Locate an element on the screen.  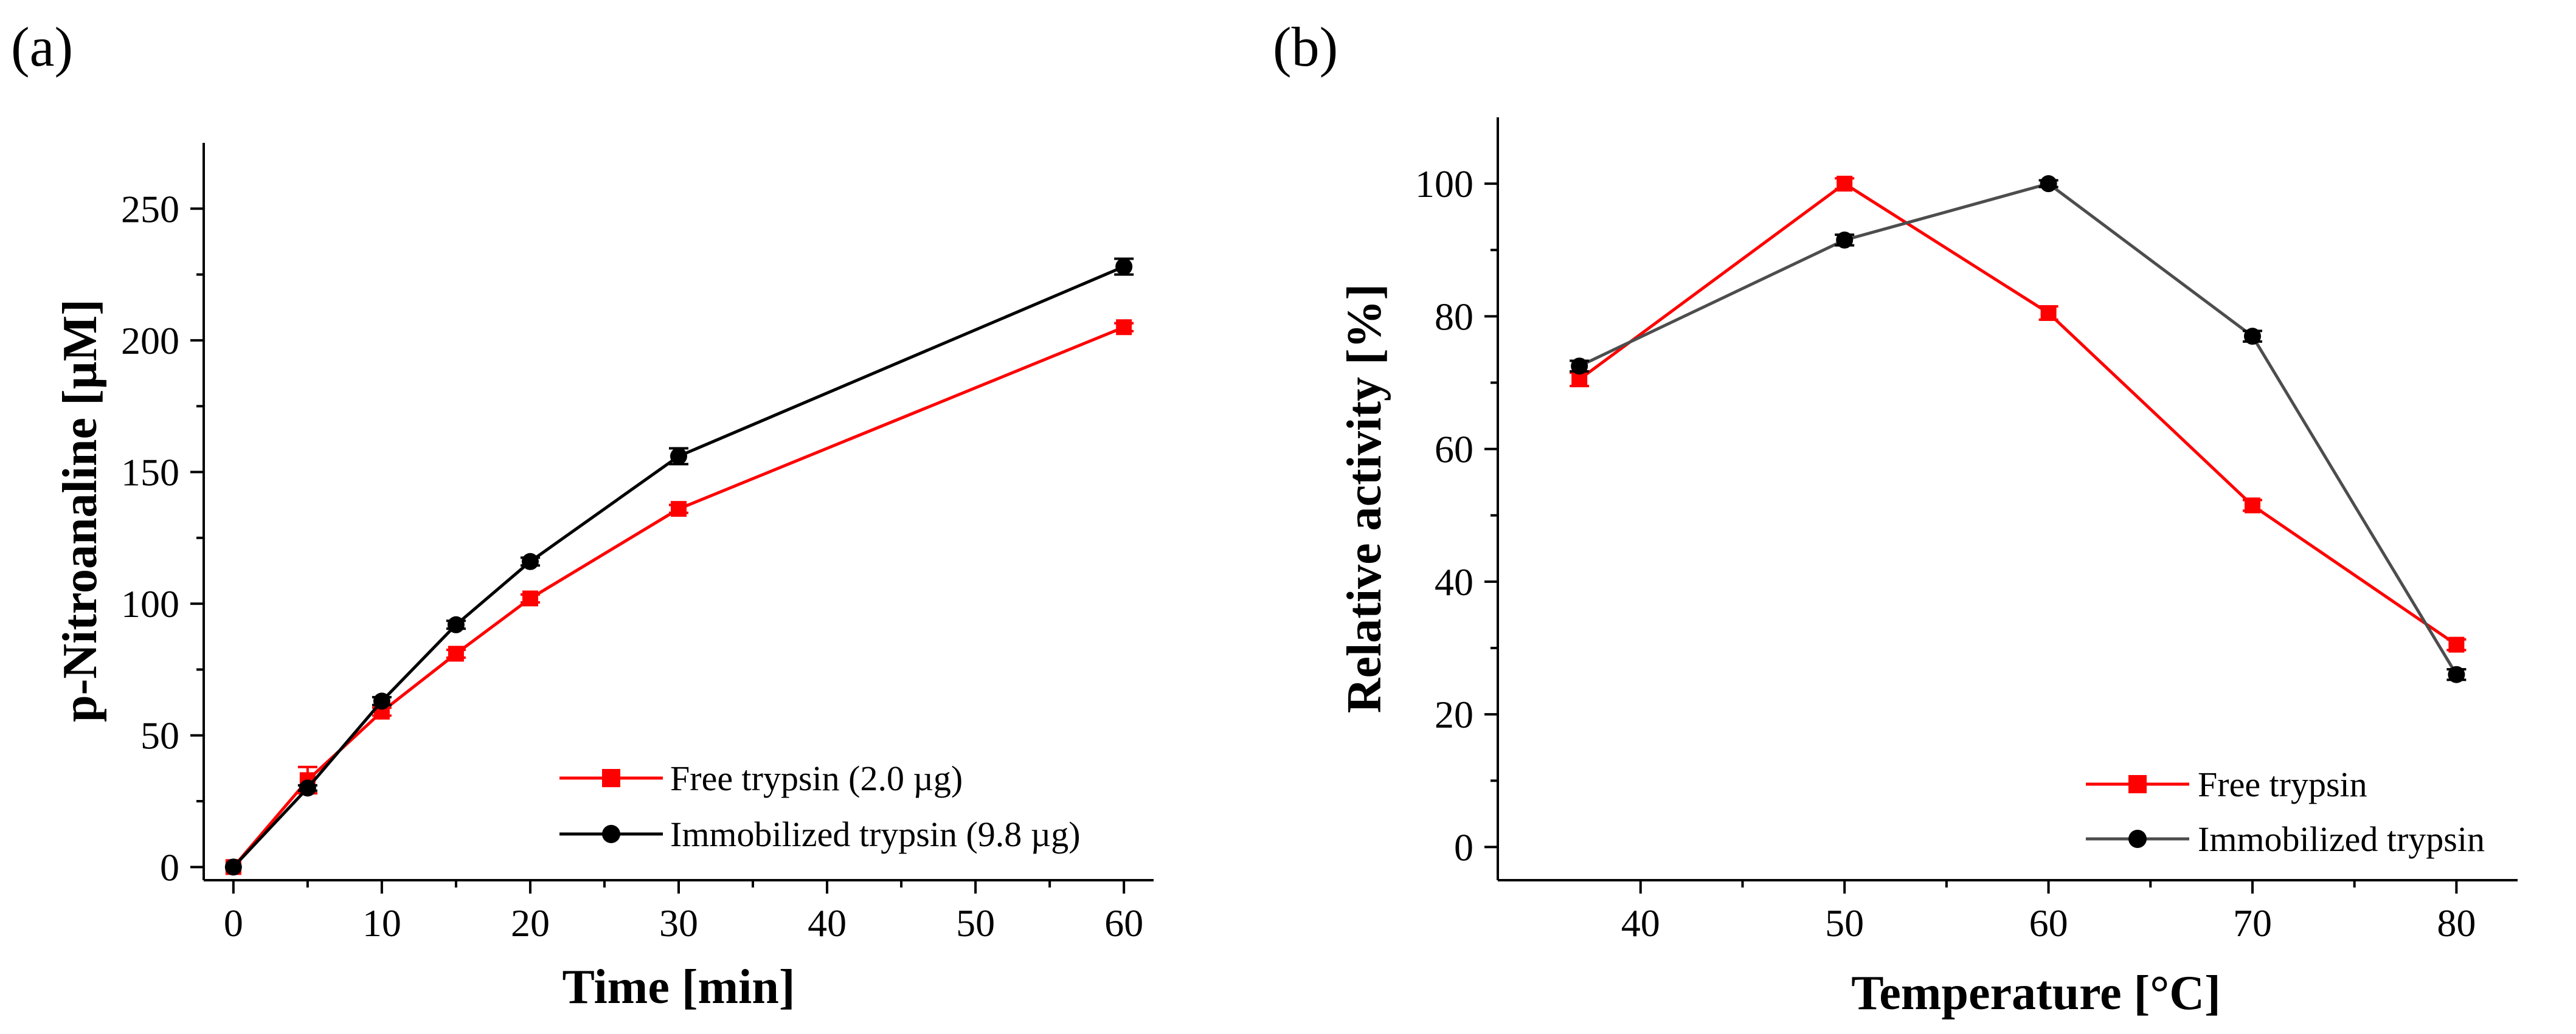
x-tick-label: 10 is located at coordinates (381, 923).